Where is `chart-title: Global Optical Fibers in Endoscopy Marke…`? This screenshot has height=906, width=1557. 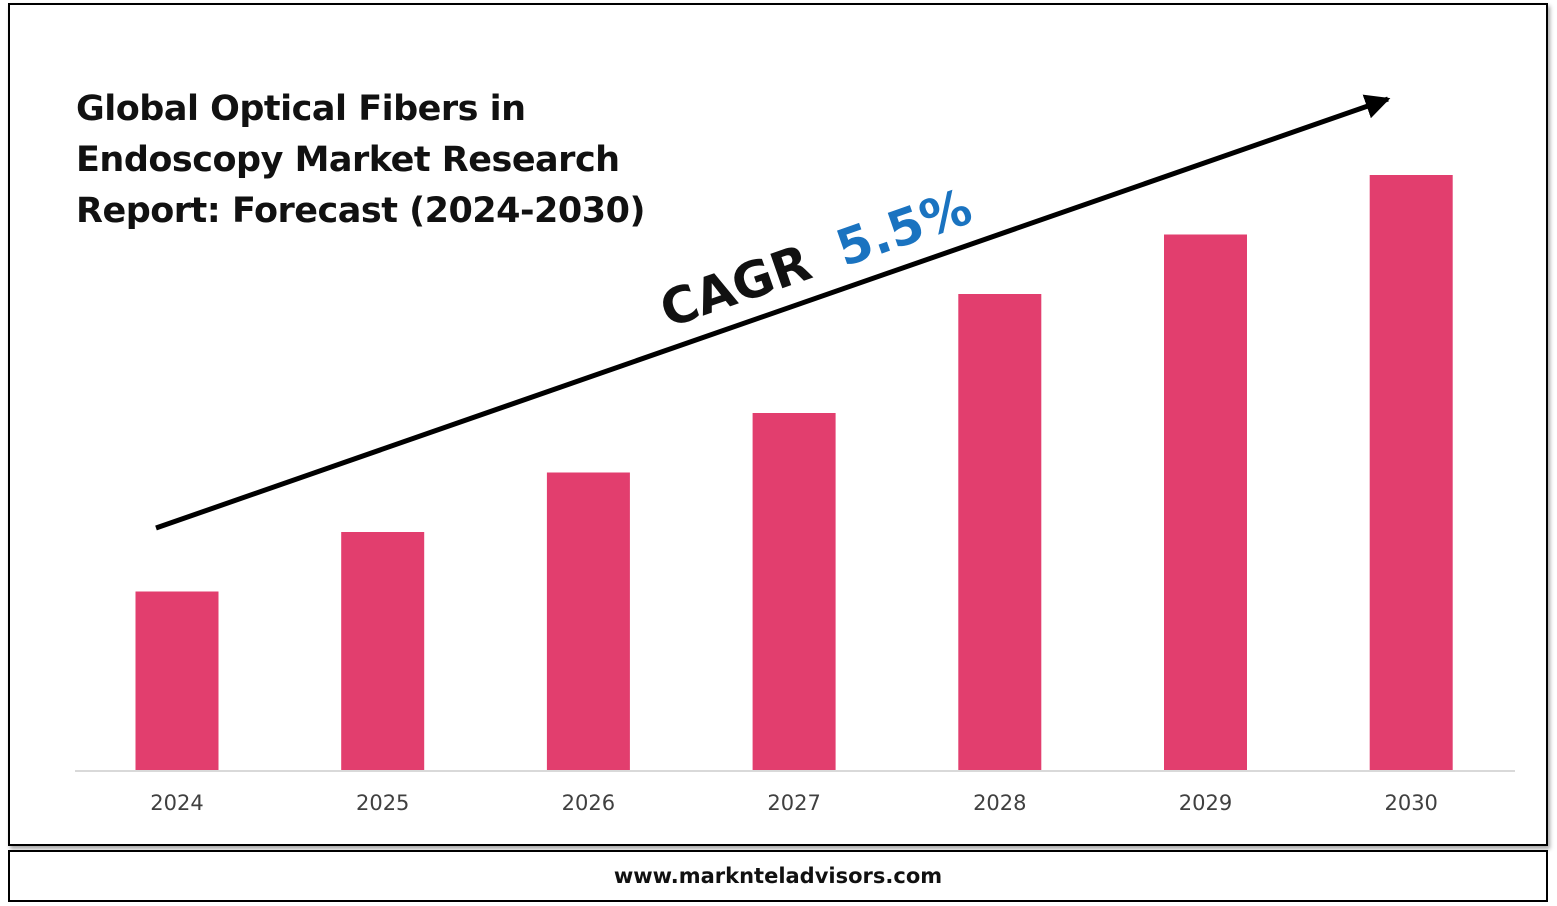
chart-title: Global Optical Fibers in Endoscopy Marke… is located at coordinates (360, 160).